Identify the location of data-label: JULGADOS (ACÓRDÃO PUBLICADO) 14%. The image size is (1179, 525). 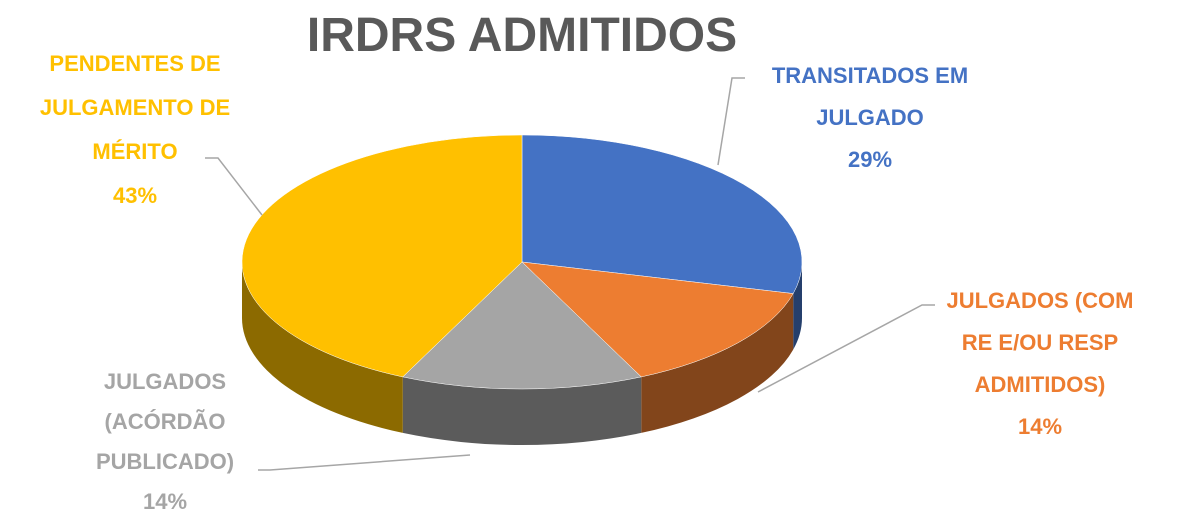
(165, 442).